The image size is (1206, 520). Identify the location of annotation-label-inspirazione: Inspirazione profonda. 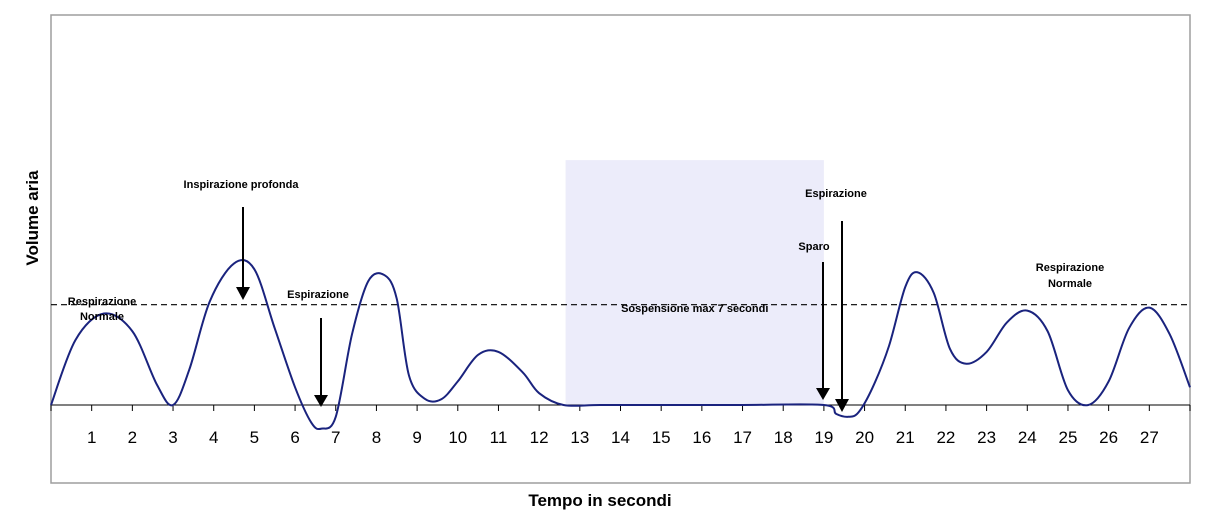
(242, 185).